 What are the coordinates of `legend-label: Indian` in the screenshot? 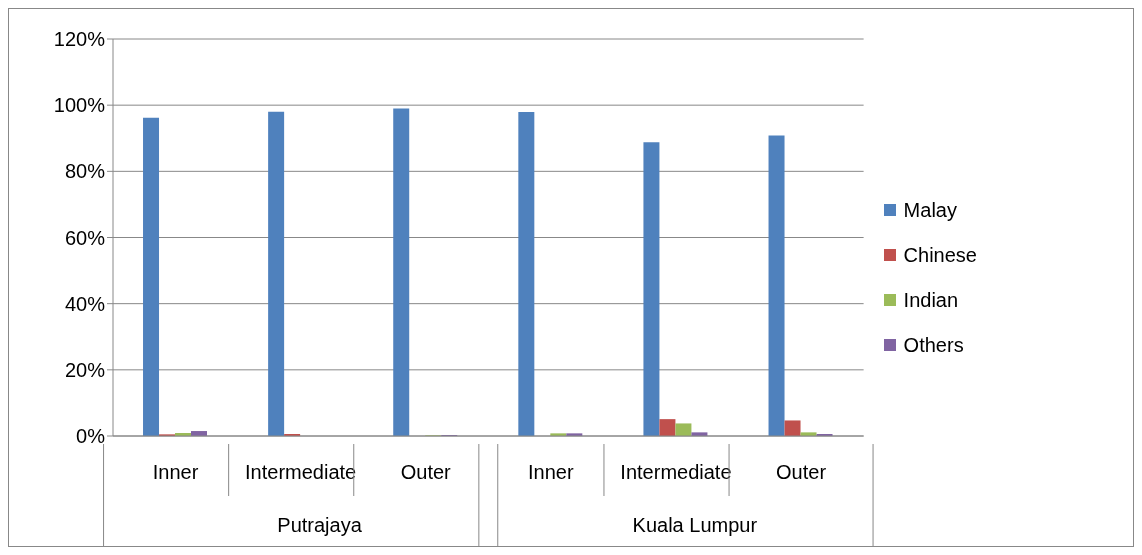 It's located at (931, 300).